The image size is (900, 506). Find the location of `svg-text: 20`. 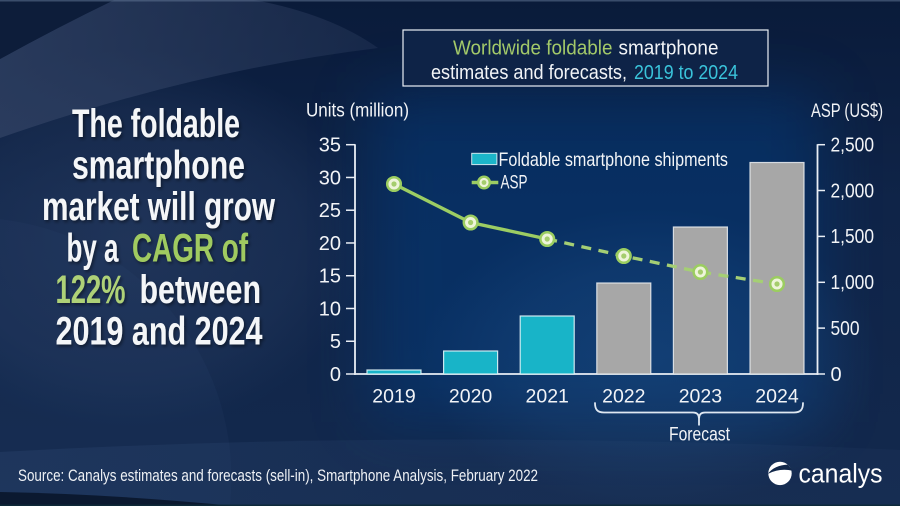

svg-text: 20 is located at coordinates (330, 244).